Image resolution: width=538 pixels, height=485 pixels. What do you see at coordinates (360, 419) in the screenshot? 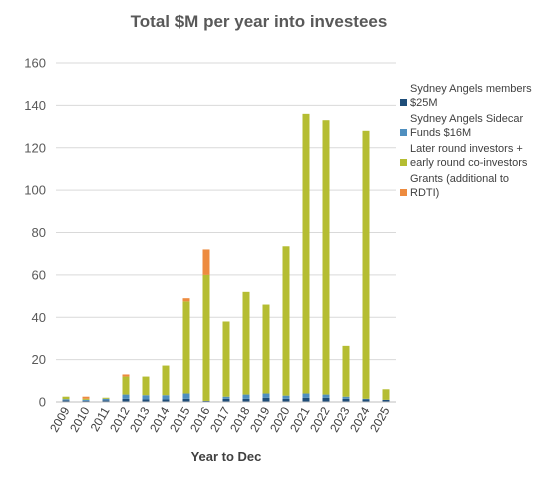
I see `x-tick-label: 2024` at bounding box center [360, 419].